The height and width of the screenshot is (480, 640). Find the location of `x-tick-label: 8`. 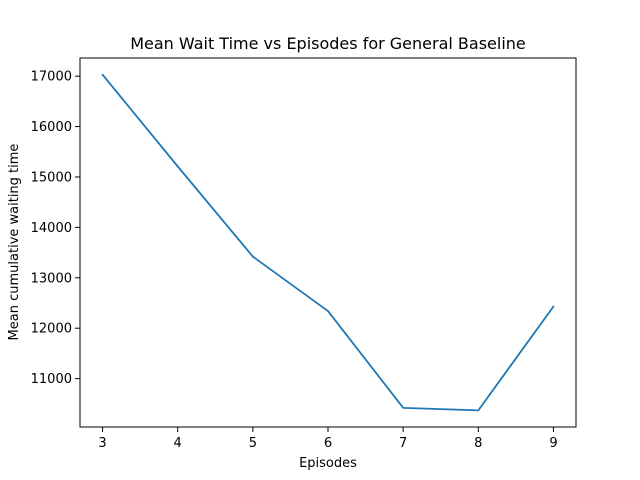

x-tick-label: 8 is located at coordinates (478, 443).